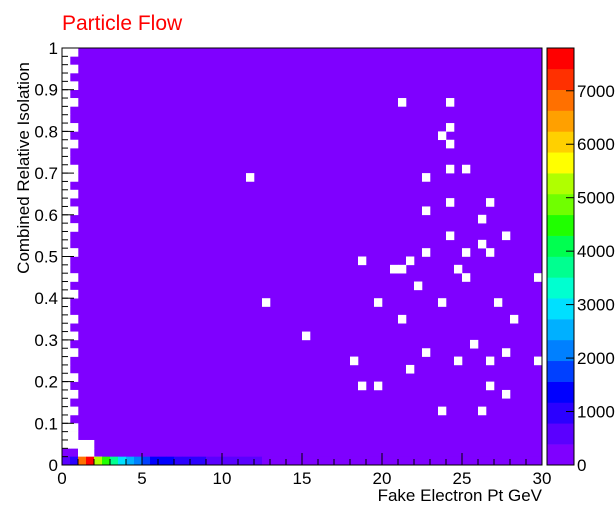 This screenshot has width=616, height=516. Describe the element at coordinates (596, 91) in the screenshot. I see `color-scale-label: 7000` at that location.